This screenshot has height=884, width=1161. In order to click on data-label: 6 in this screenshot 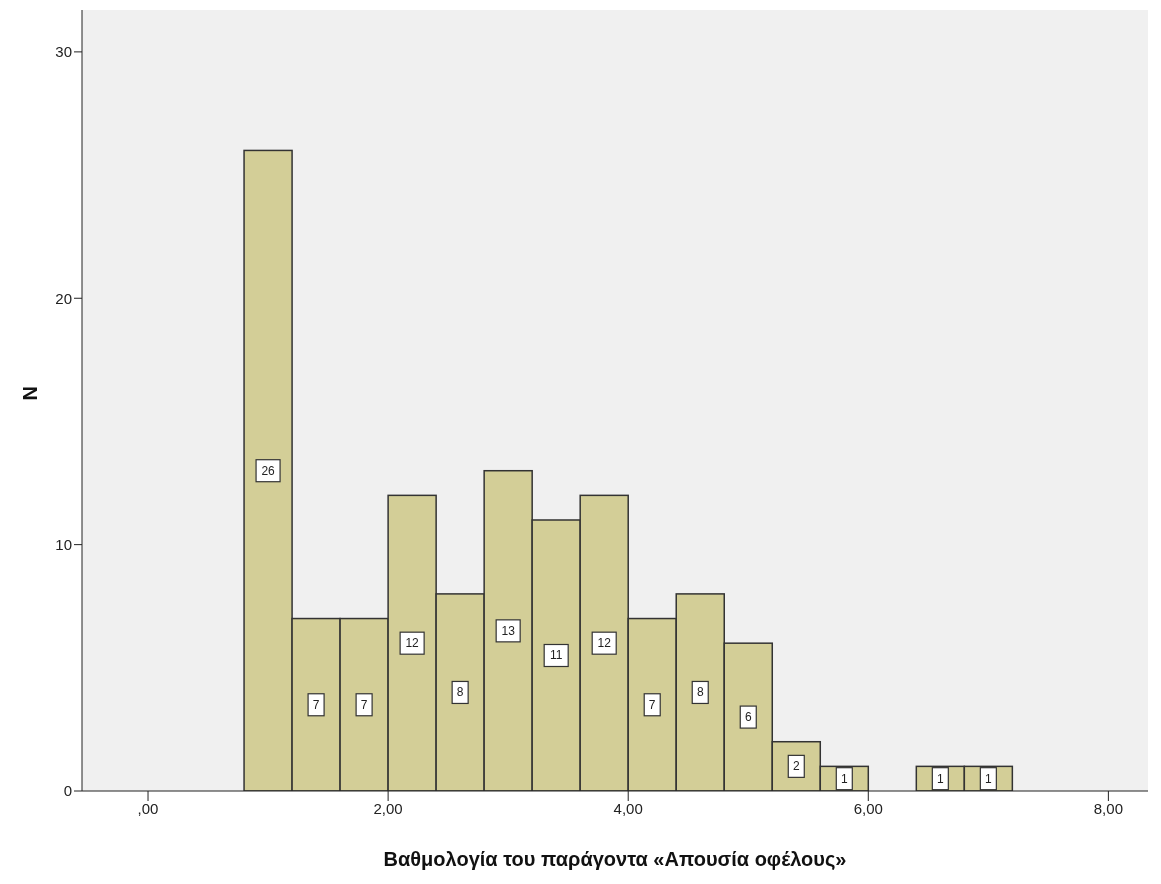, I will do `click(748, 717)`.